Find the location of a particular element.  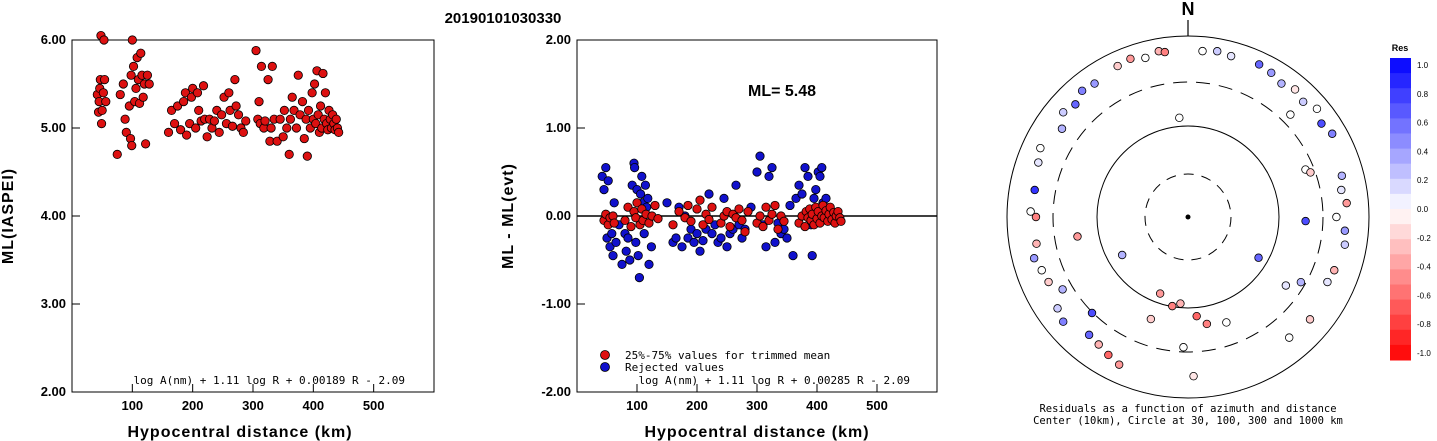

colorbar-tick-label: 0.8 is located at coordinates (1423, 94).